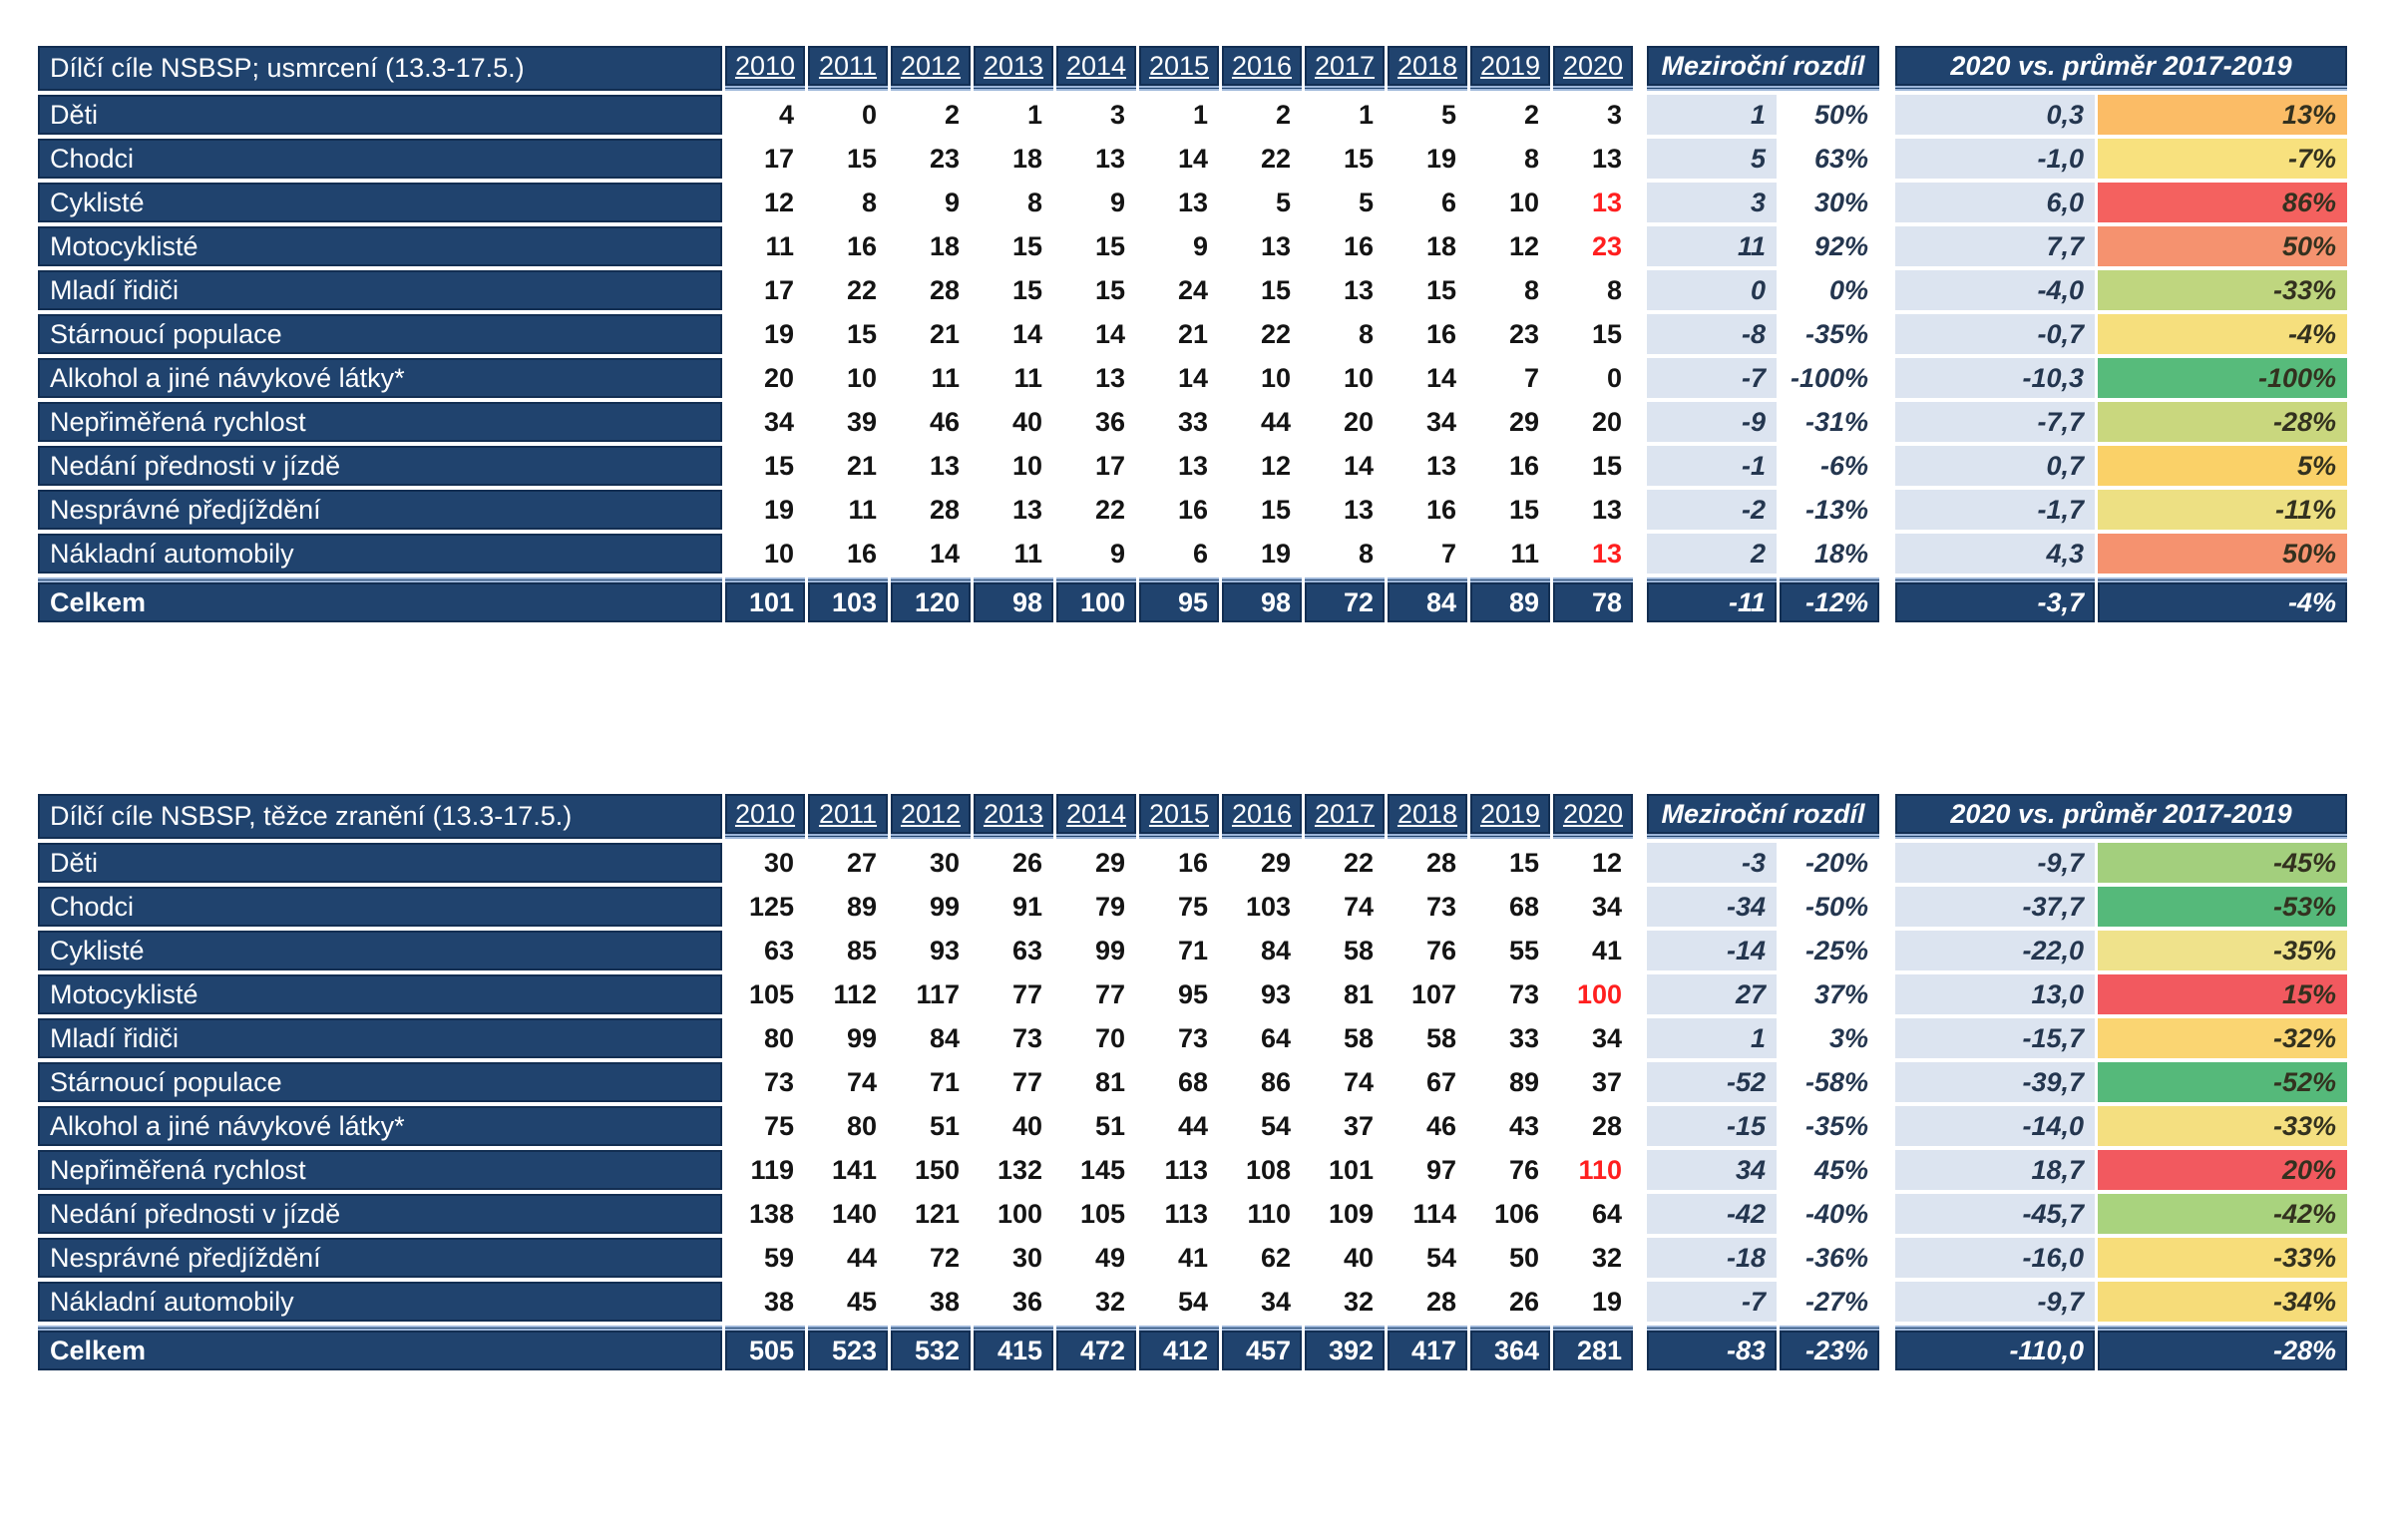 This screenshot has width=2394, height=1540. Describe the element at coordinates (1179, 1348) in the screenshot. I see `total-year-value: 412` at that location.